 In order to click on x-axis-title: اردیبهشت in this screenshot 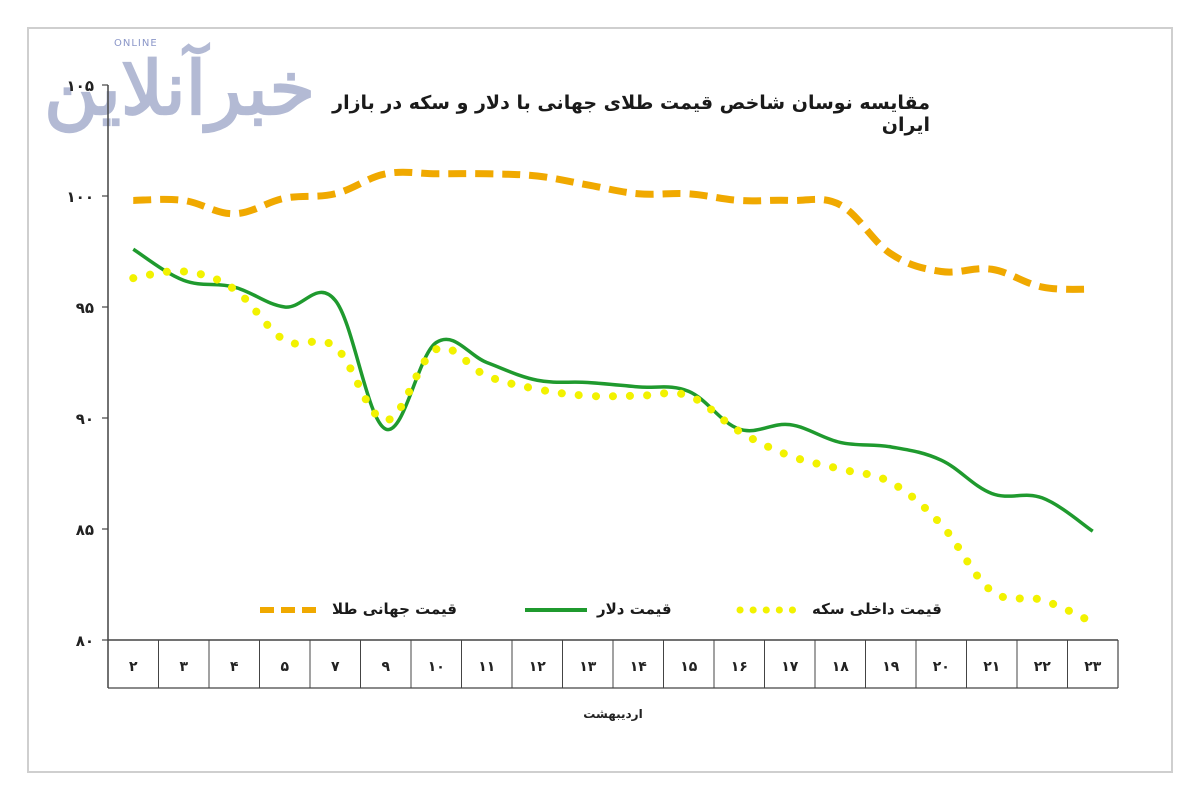, I will do `click(612, 714)`.